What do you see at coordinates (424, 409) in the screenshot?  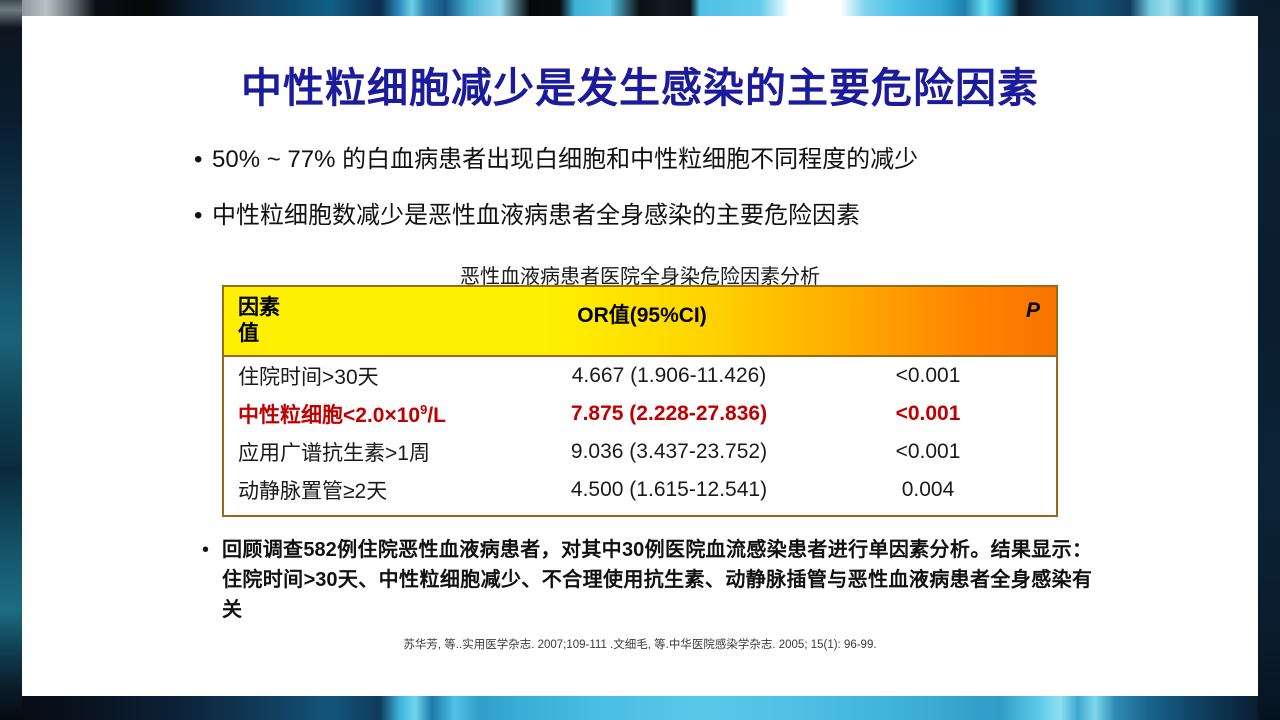 I see `cell-factor-superscript: 9` at bounding box center [424, 409].